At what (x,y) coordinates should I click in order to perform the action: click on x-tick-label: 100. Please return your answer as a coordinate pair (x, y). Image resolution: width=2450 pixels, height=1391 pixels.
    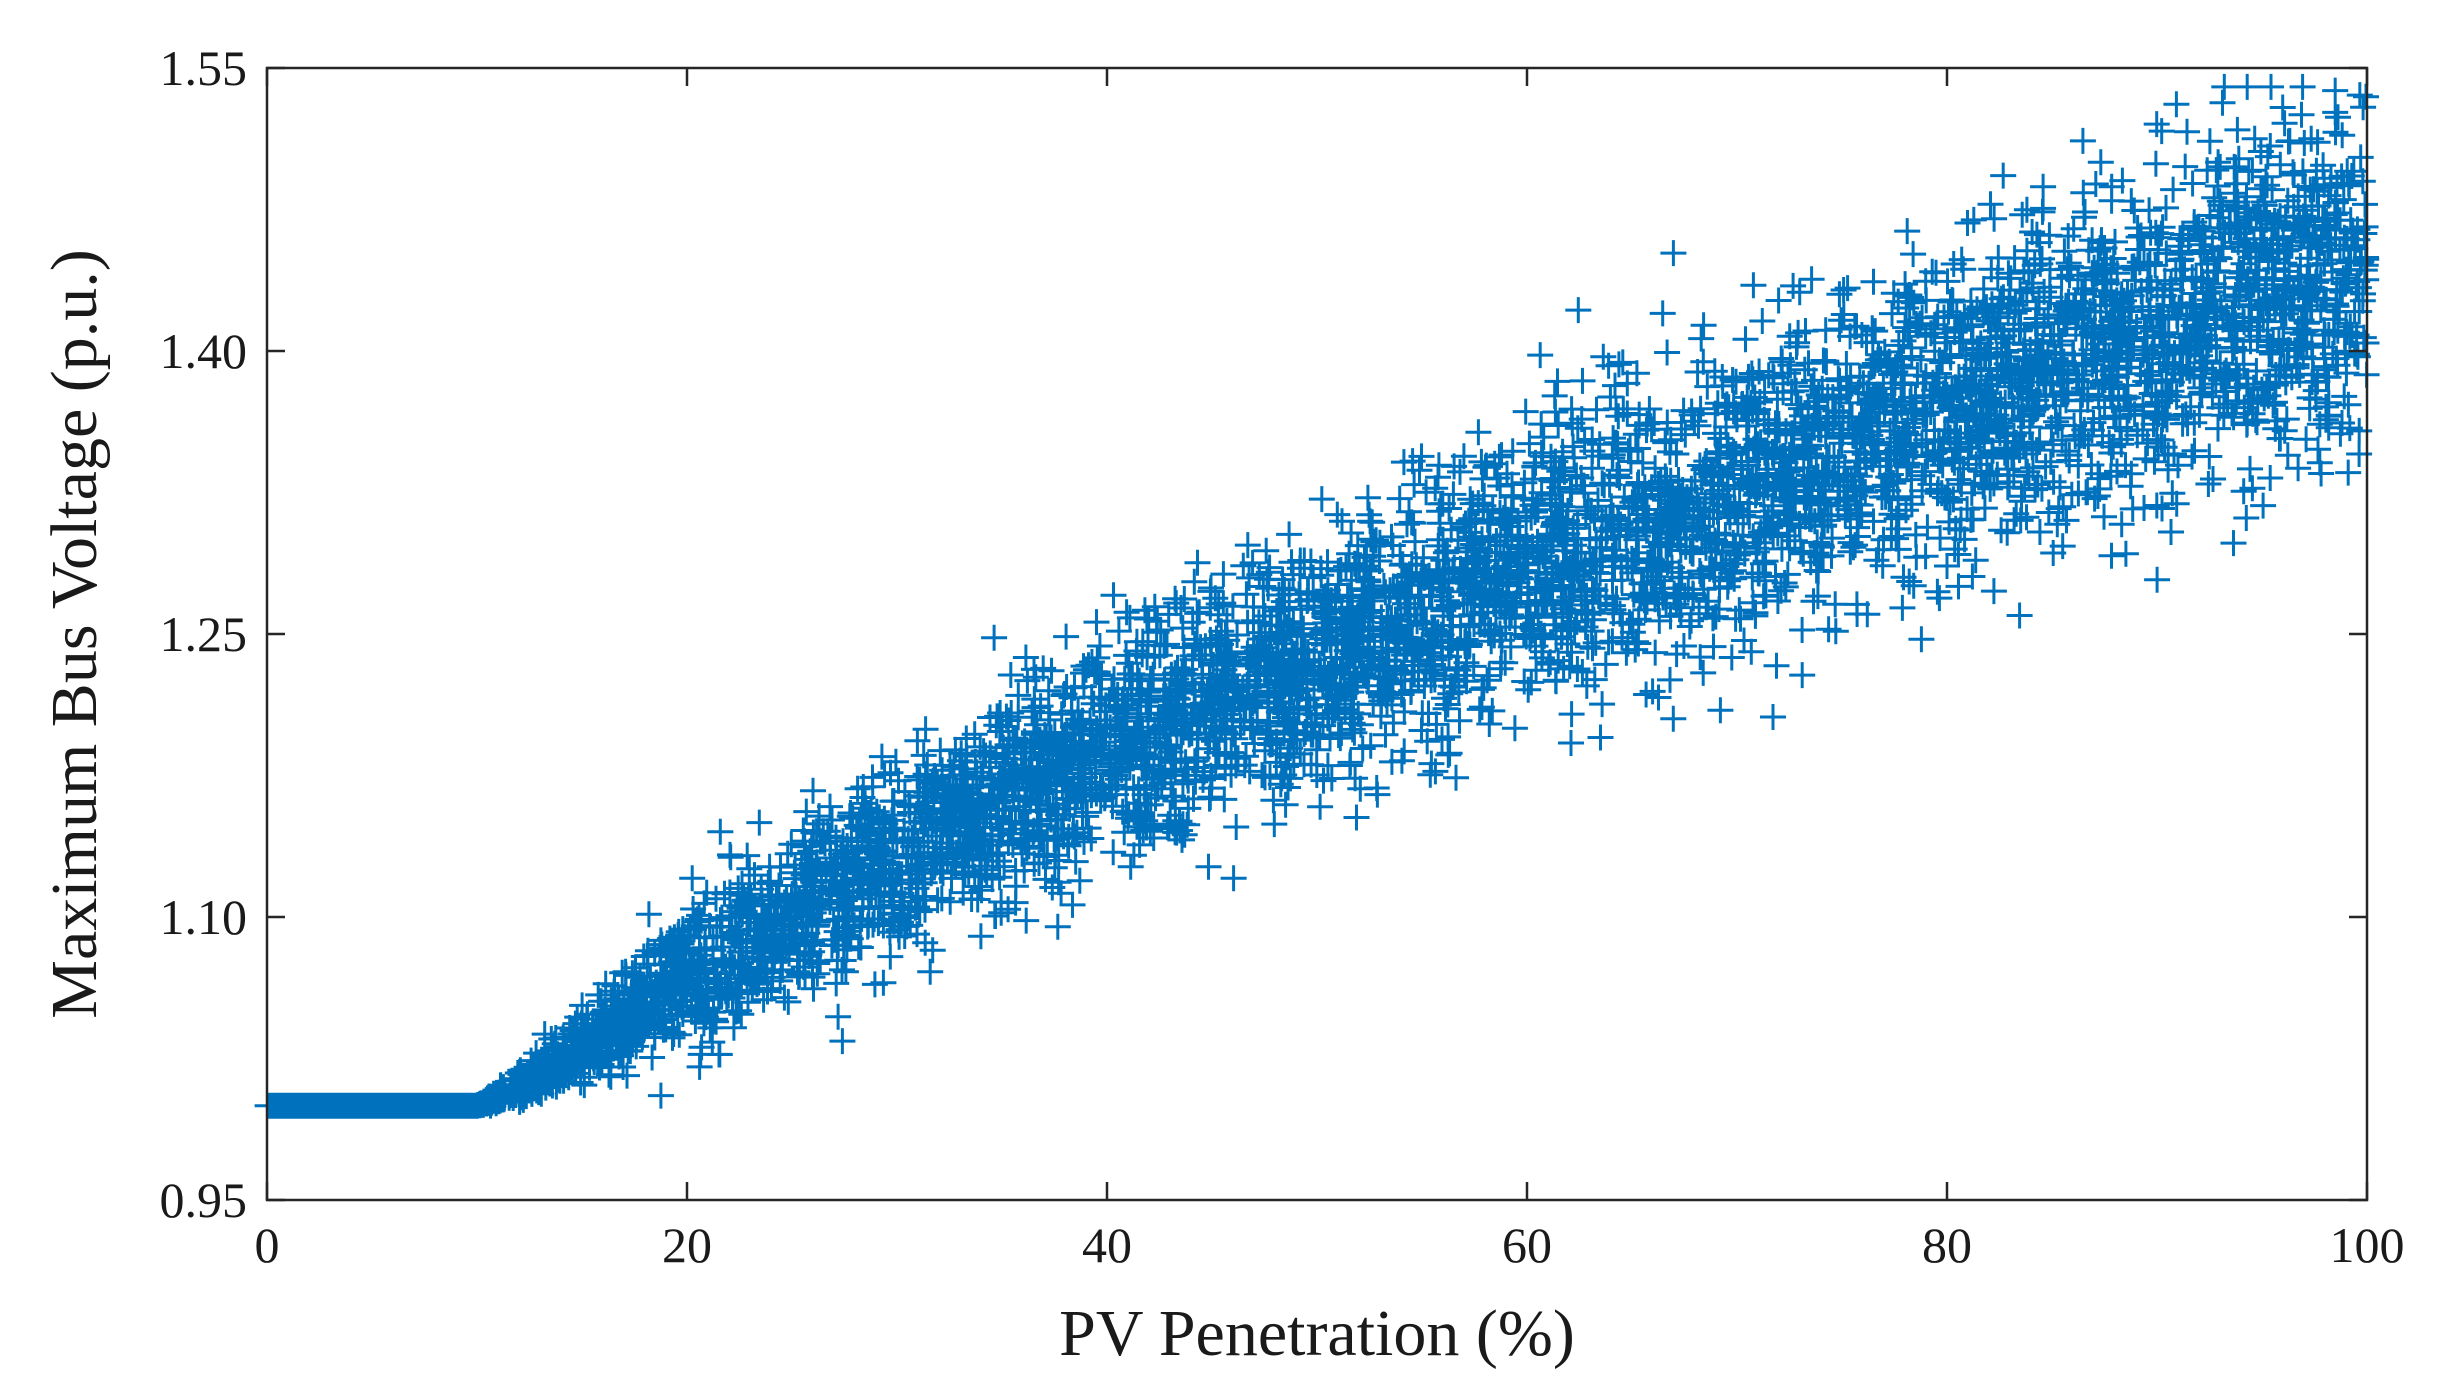
    Looking at the image, I should click on (2367, 1245).